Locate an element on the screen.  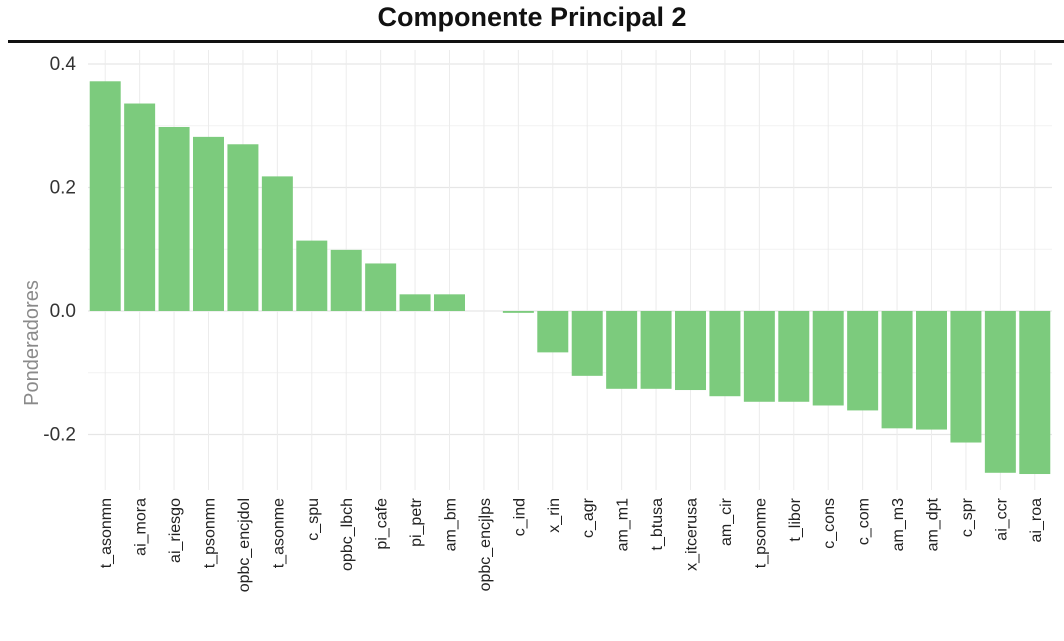
x-tick-label: t_libor is located at coordinates (795, 519).